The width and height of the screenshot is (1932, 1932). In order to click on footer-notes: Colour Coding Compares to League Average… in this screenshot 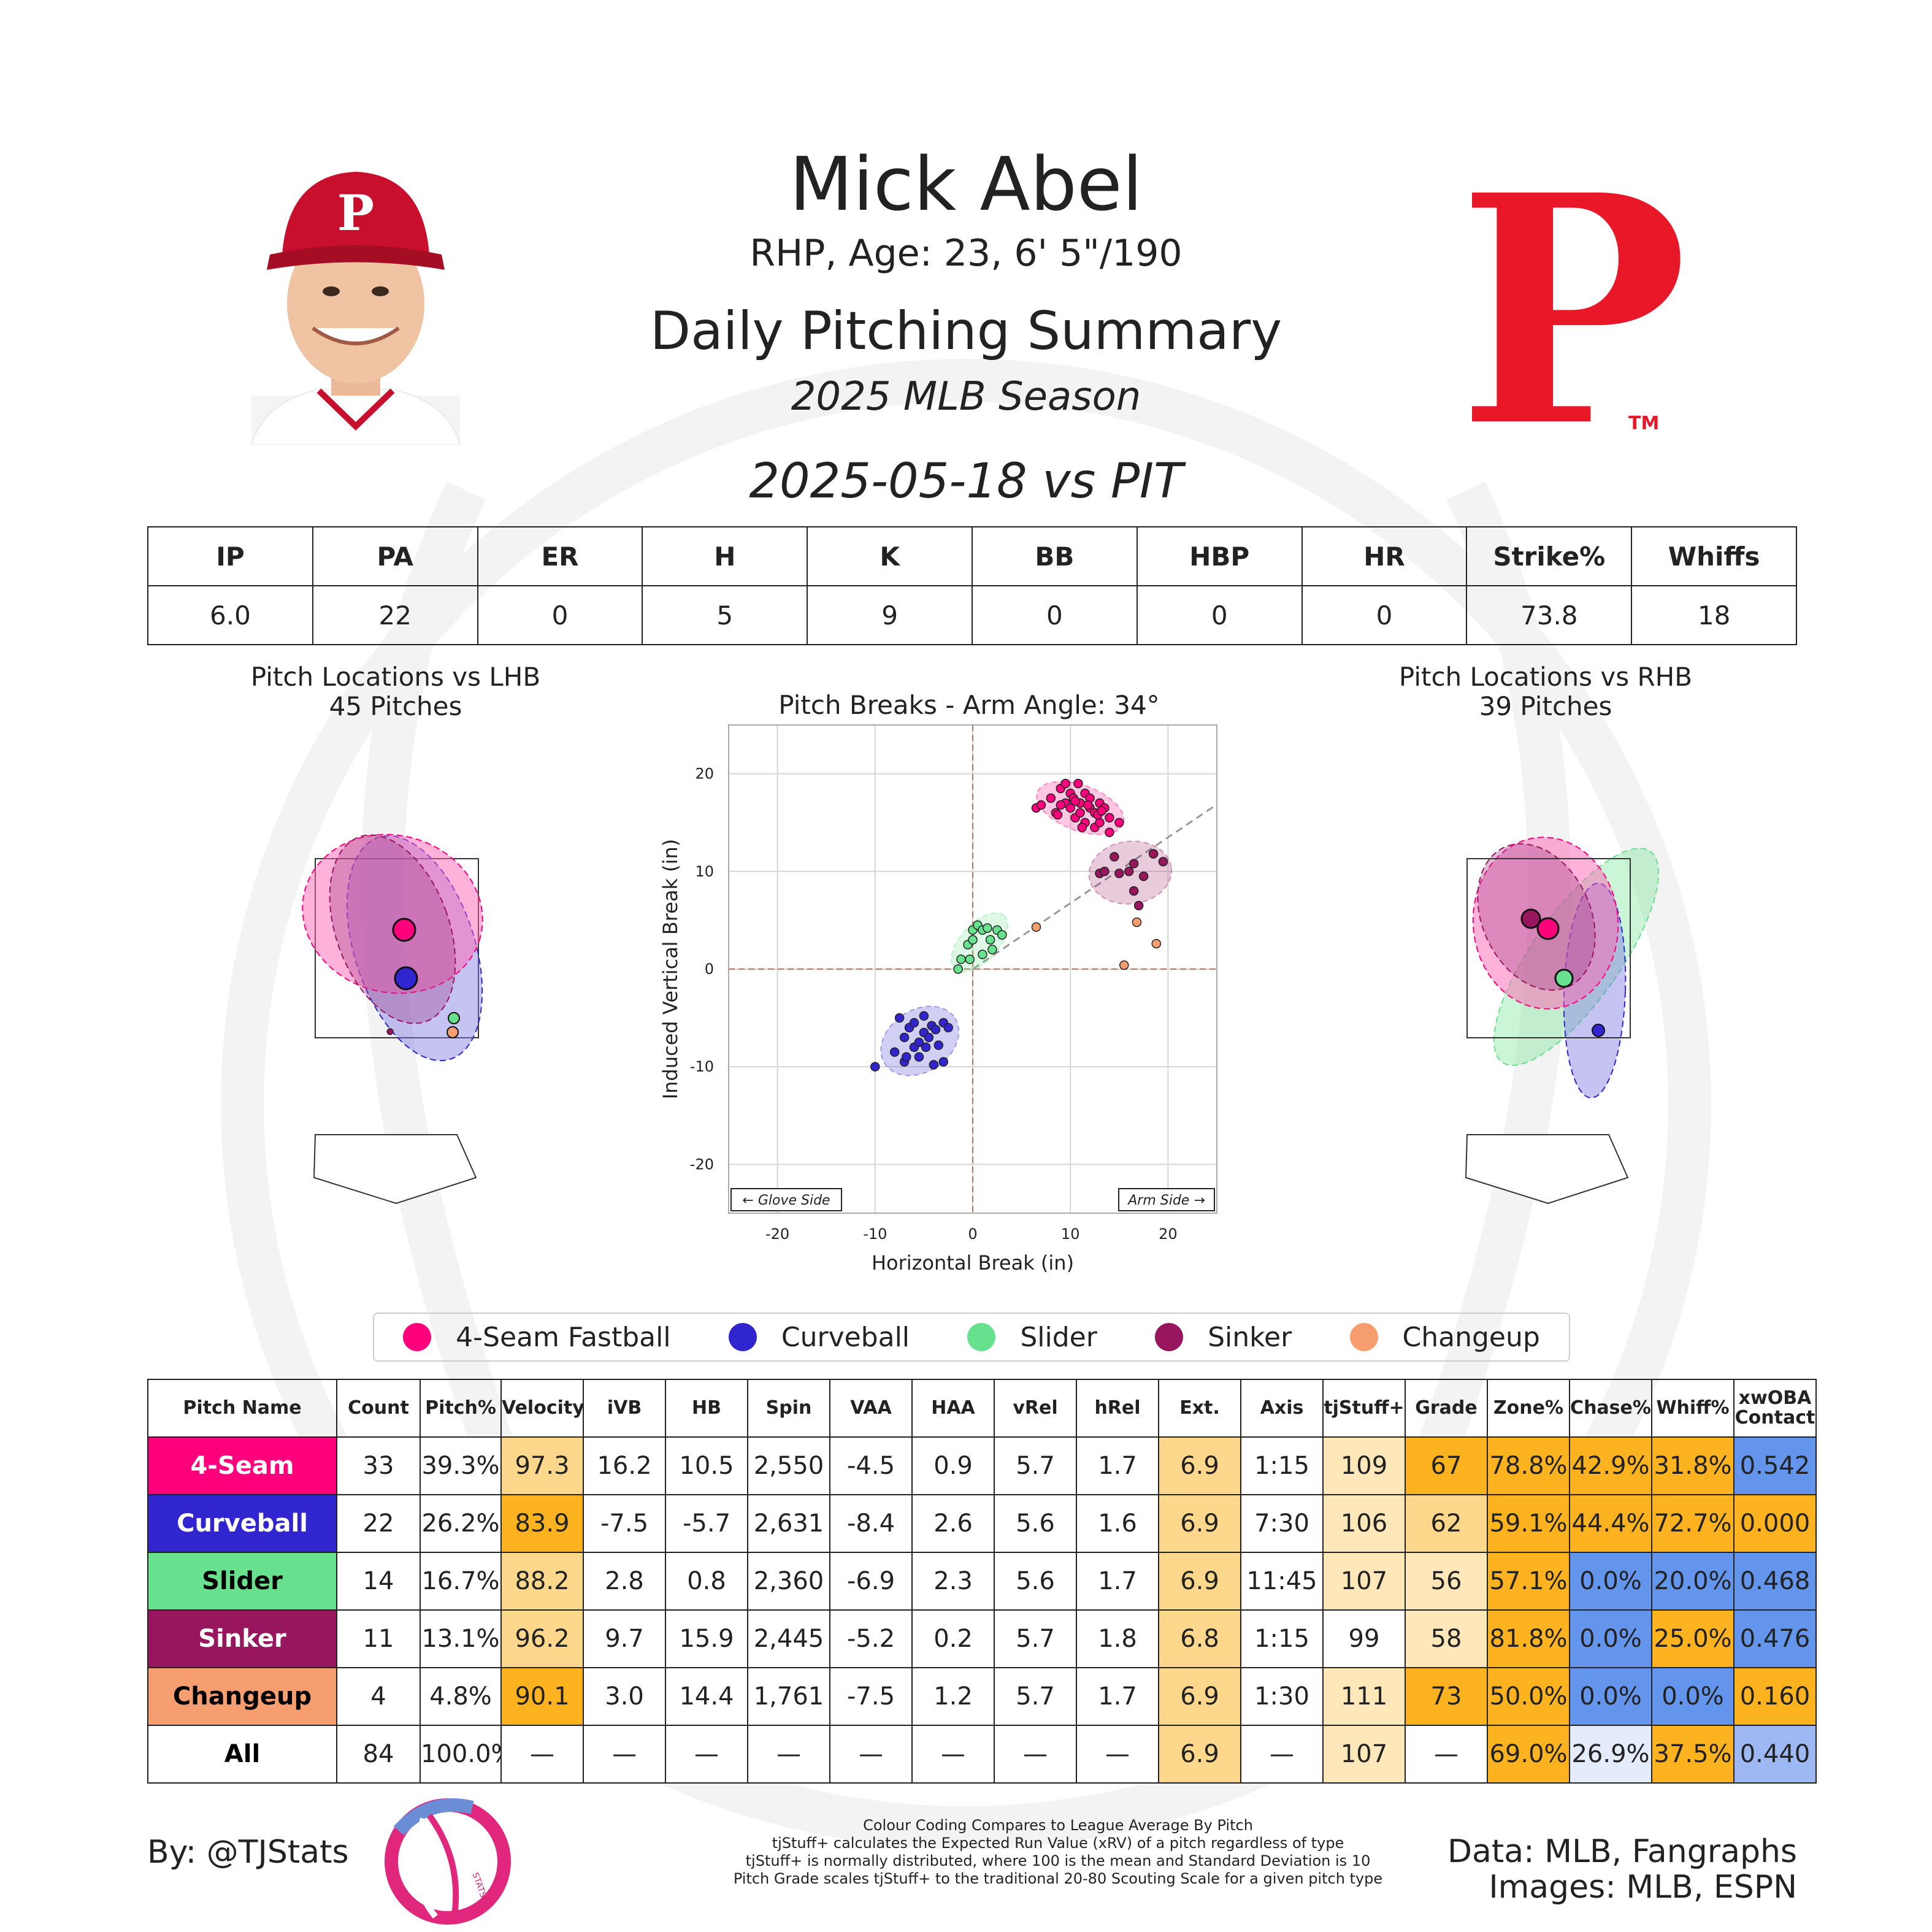, I will do `click(1058, 1852)`.